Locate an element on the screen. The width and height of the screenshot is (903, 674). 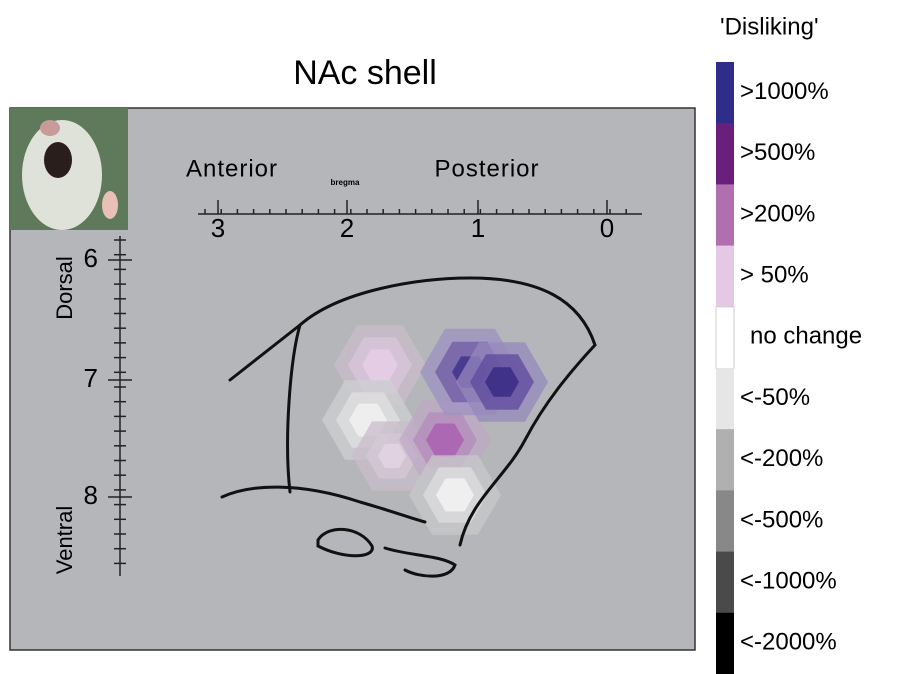
legend-title: 'Disliking' is located at coordinates (769, 26).